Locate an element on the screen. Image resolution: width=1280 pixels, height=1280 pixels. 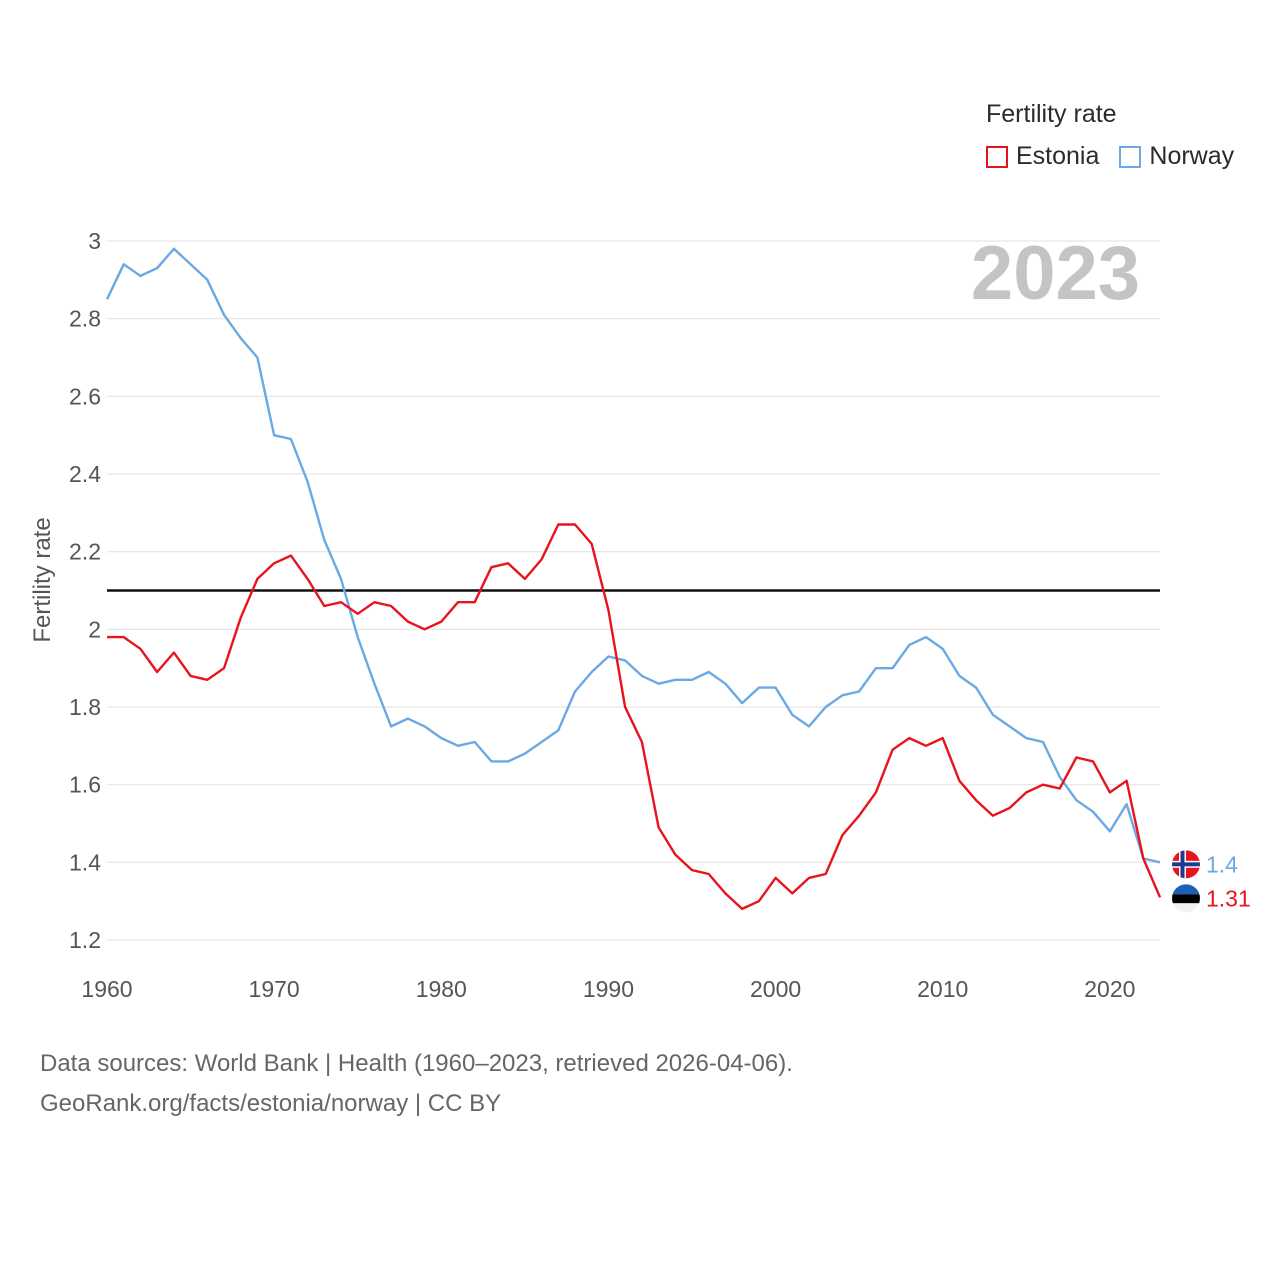
x-tick-label: 1990 is located at coordinates (608, 989).